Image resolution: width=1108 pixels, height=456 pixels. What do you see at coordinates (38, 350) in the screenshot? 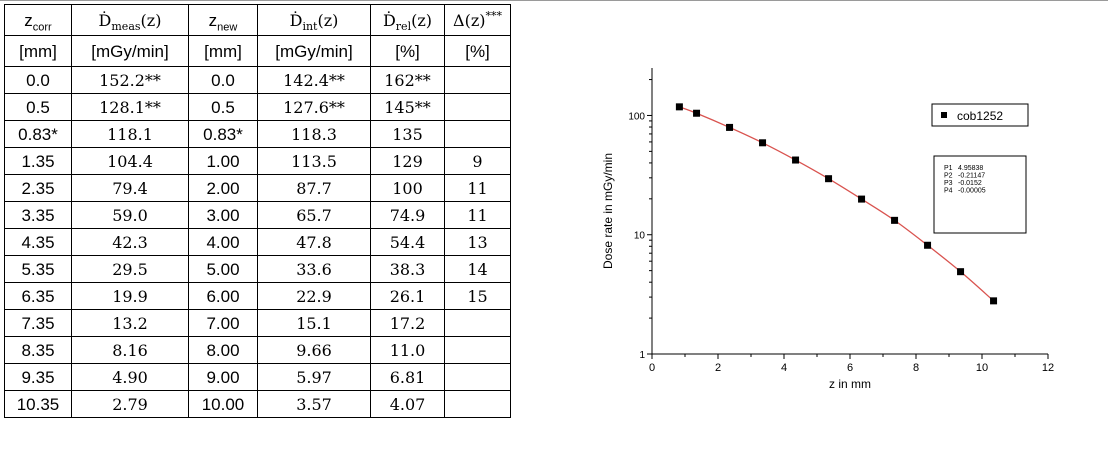
I see `cell-zcorr: 8.35` at bounding box center [38, 350].